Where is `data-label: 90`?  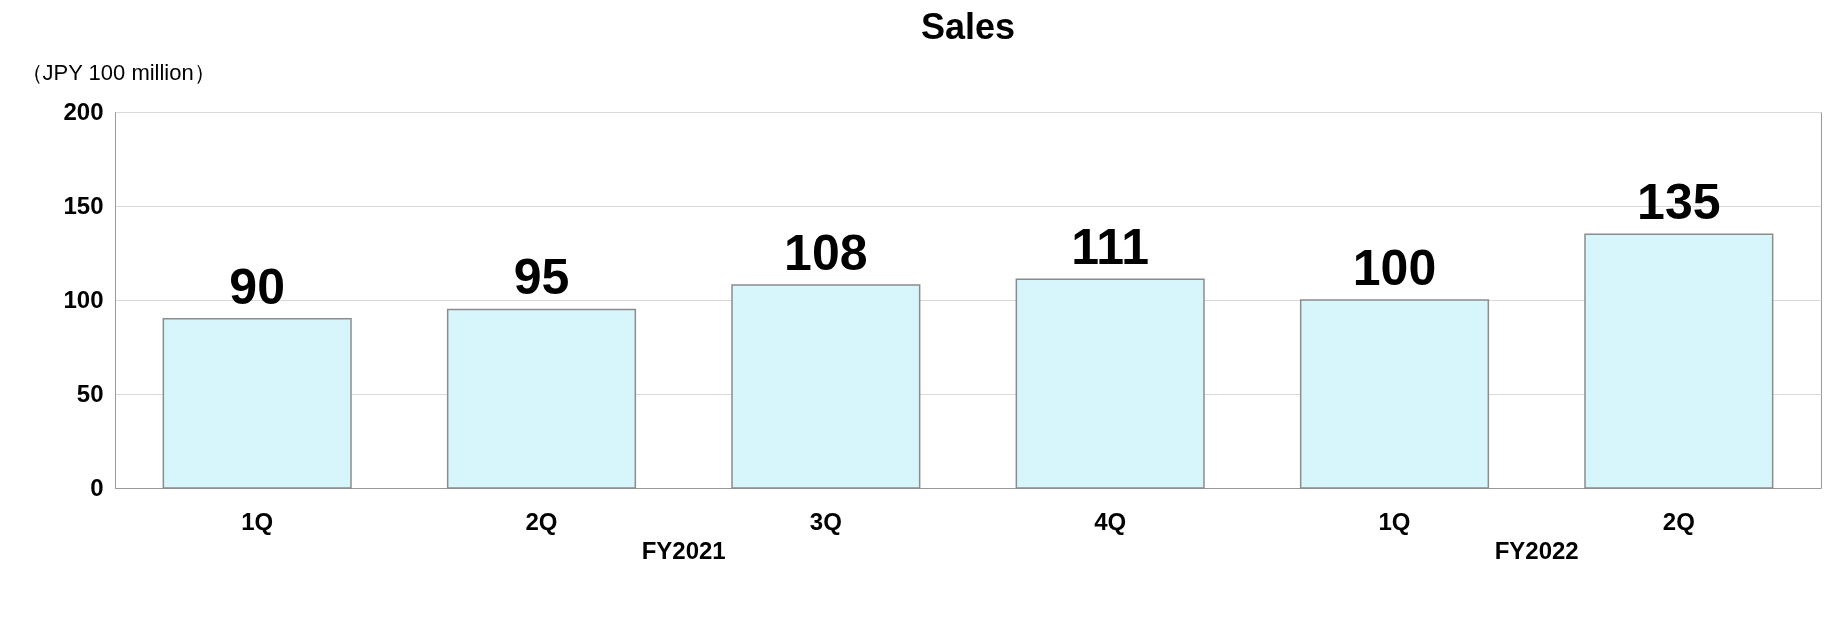
data-label: 90 is located at coordinates (257, 286).